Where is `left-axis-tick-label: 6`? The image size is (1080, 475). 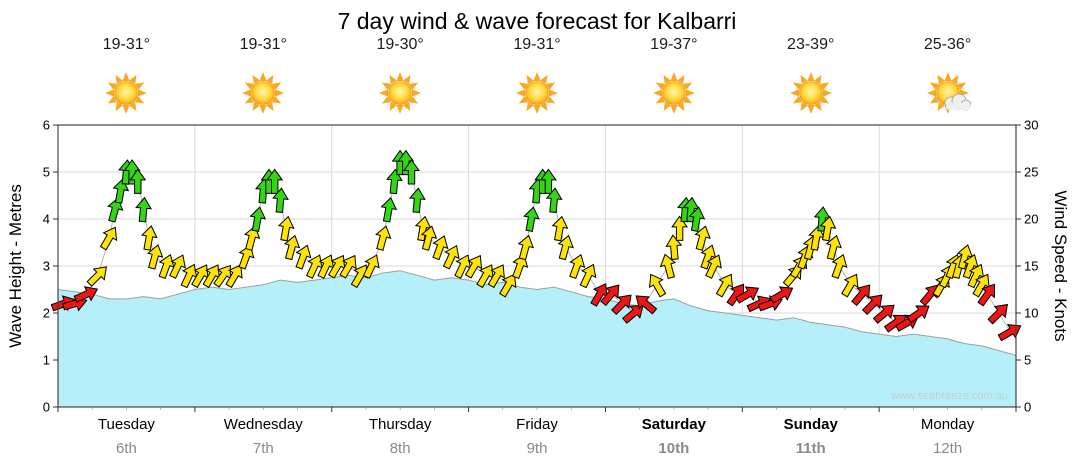
left-axis-tick-label: 6 is located at coordinates (46, 125).